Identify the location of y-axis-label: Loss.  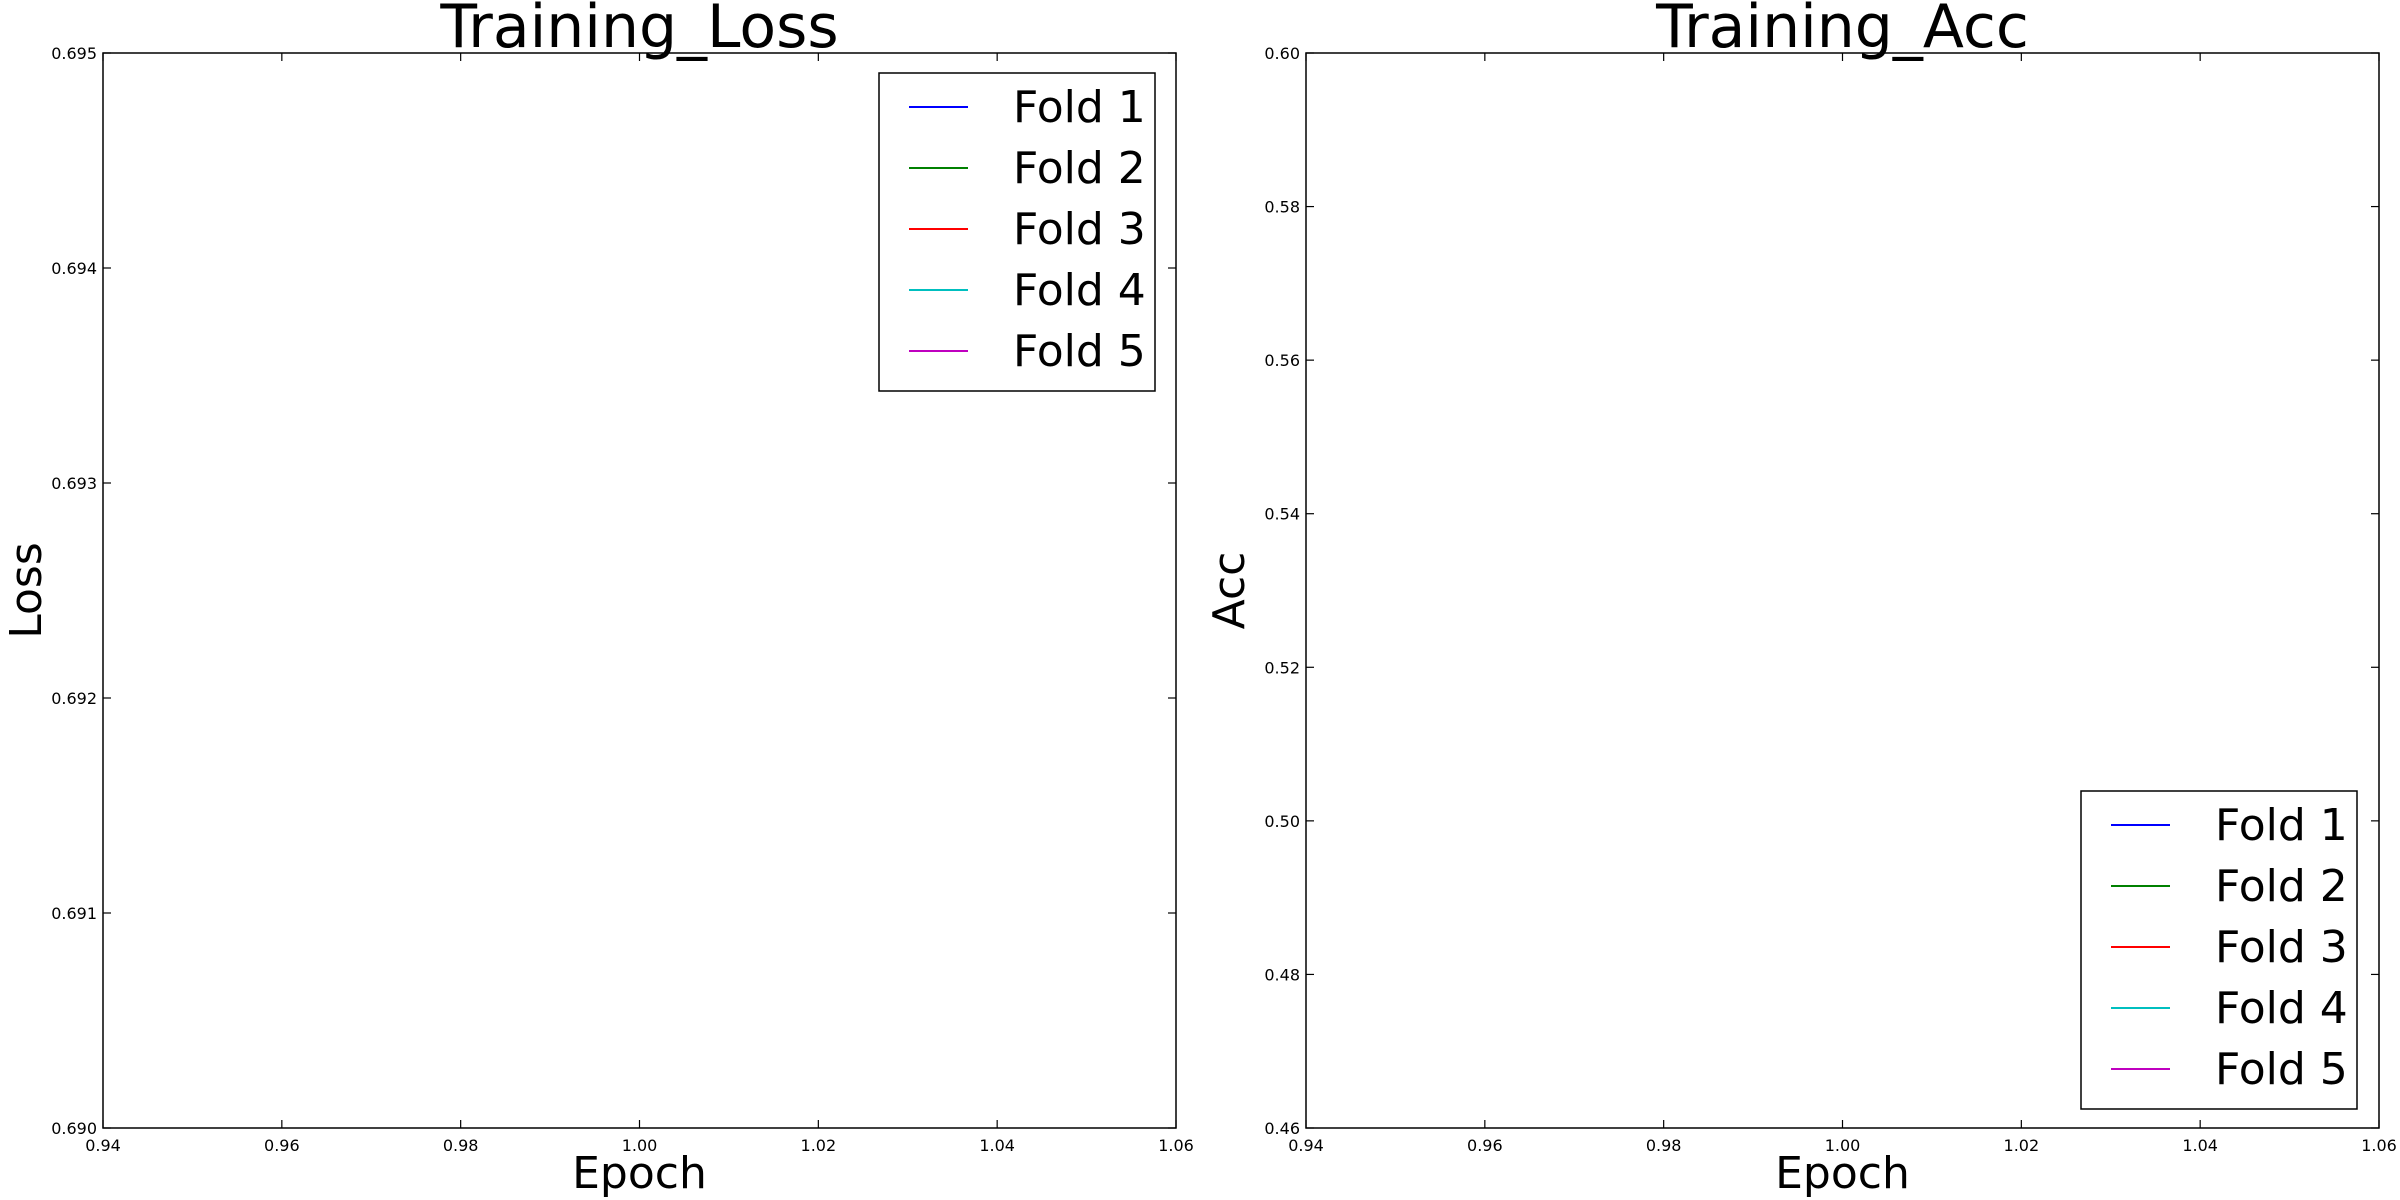
(26, 590).